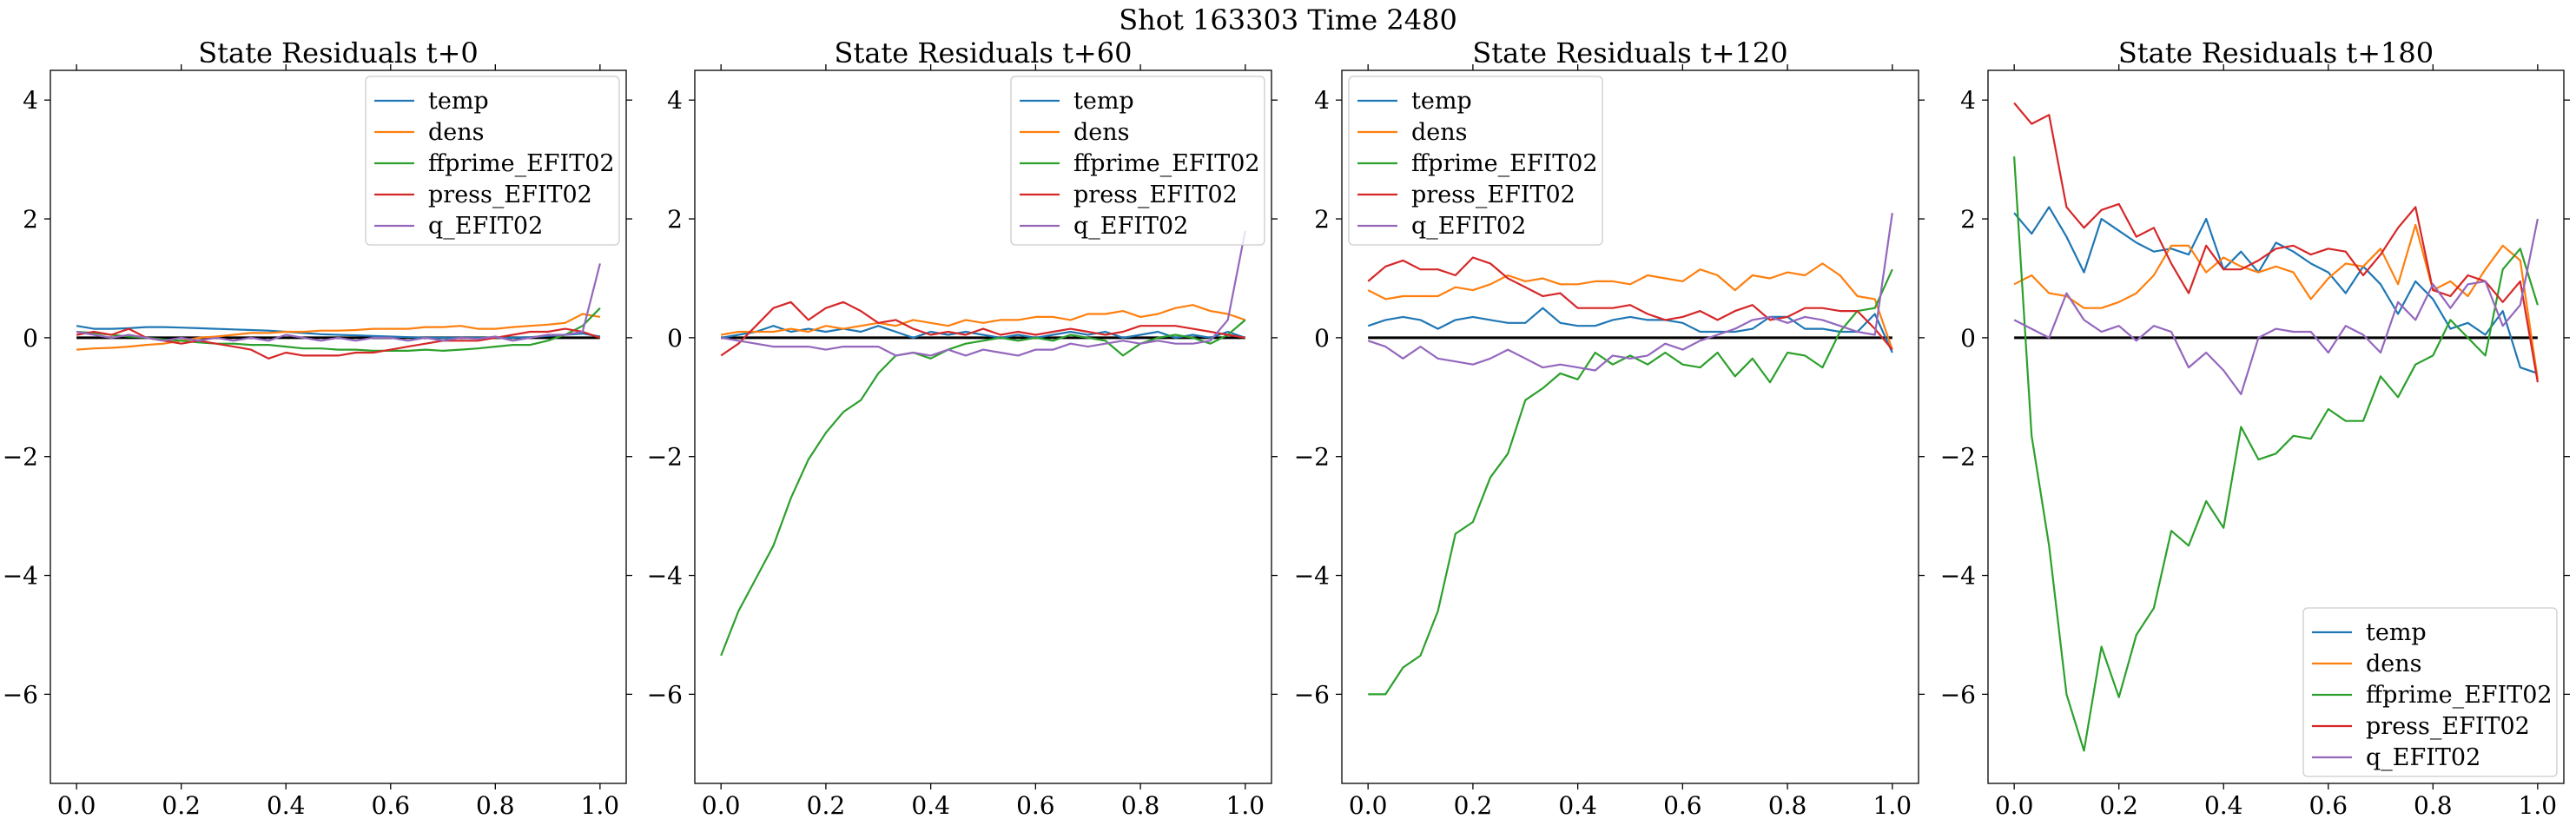 This screenshot has width=2576, height=819. Describe the element at coordinates (2276, 52) in the screenshot. I see `subplot-title: State Residuals t+180` at that location.